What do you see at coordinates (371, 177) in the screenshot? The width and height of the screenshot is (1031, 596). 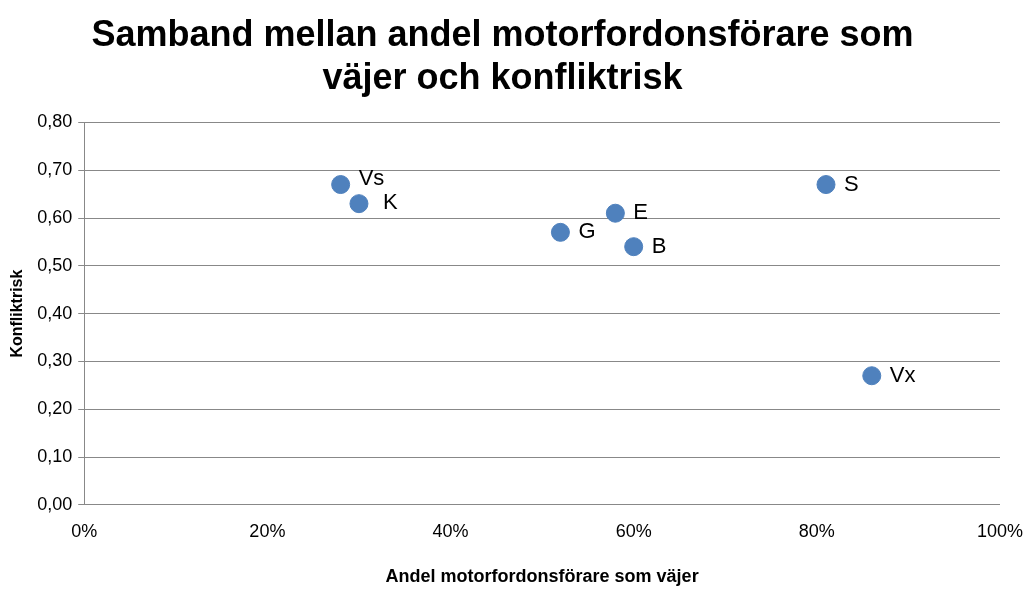 I see `annotation: Vs` at bounding box center [371, 177].